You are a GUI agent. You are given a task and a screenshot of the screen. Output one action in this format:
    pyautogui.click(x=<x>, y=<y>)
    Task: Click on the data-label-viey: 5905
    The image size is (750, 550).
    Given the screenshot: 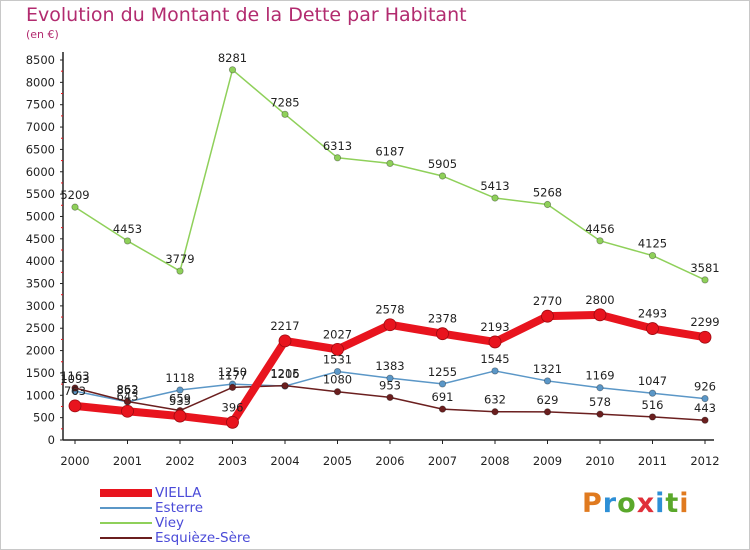 What is the action you would take?
    pyautogui.click(x=442, y=164)
    